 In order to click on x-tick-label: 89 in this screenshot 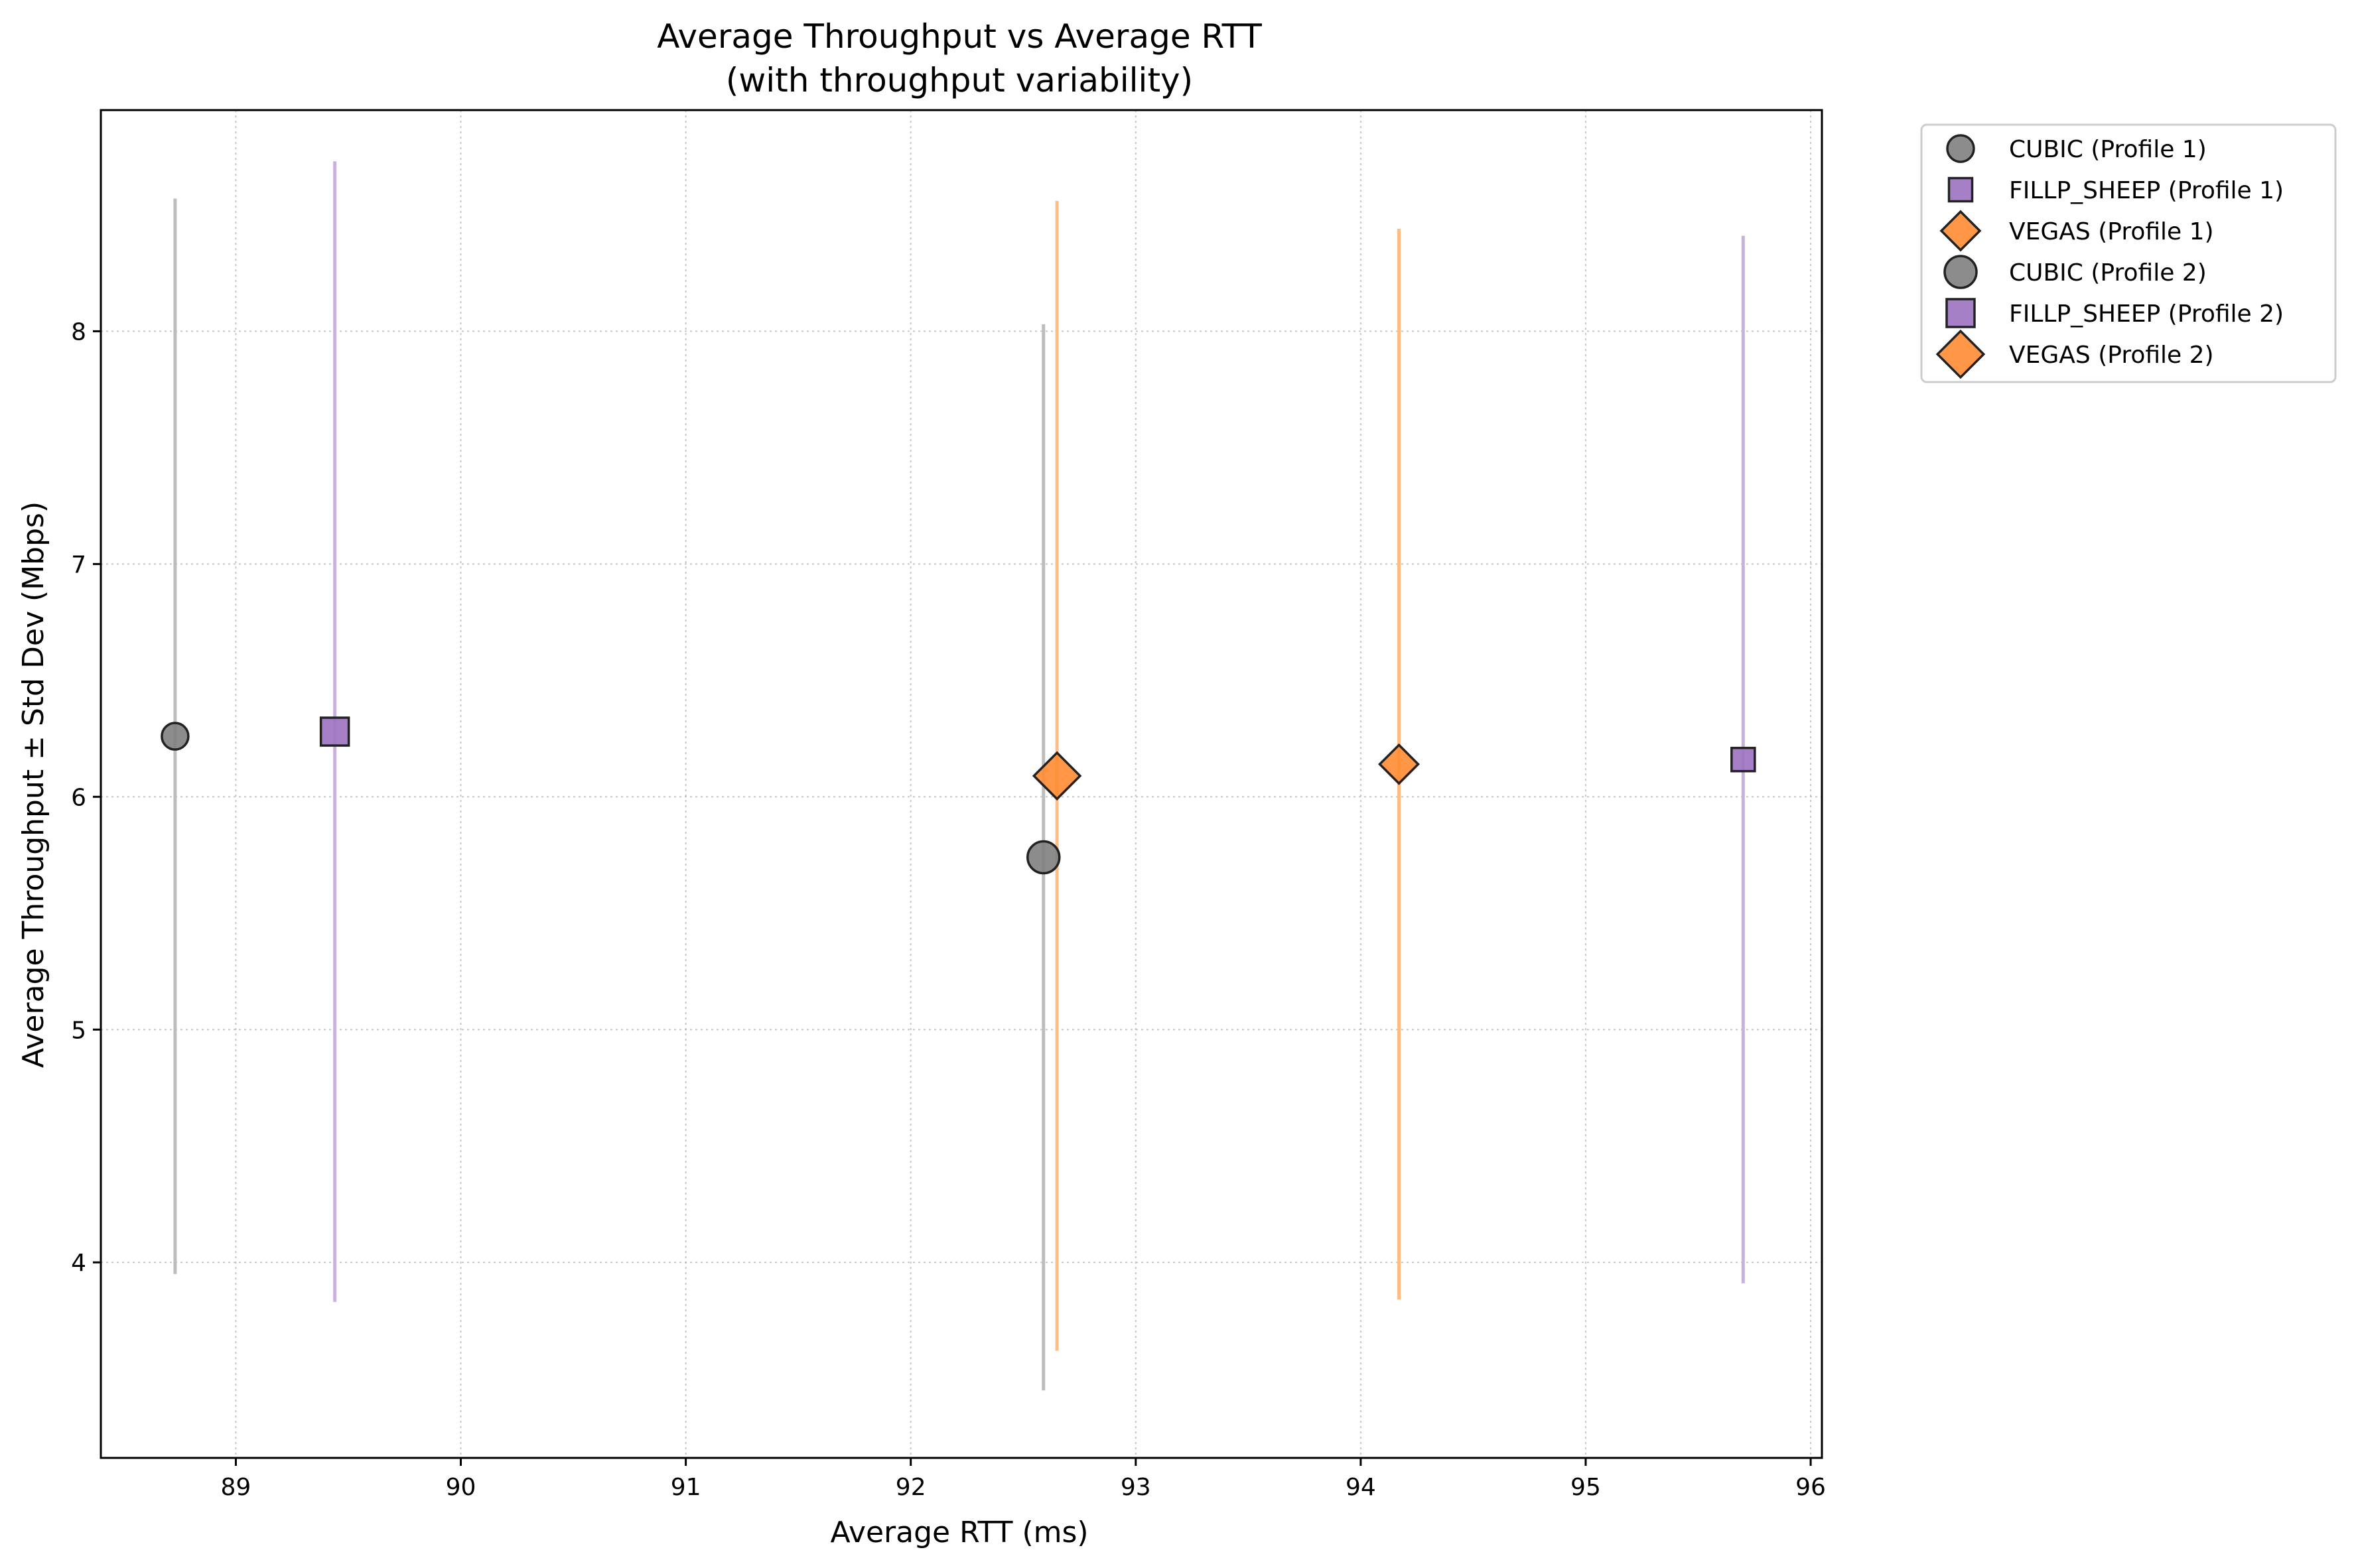, I will do `click(236, 1487)`.